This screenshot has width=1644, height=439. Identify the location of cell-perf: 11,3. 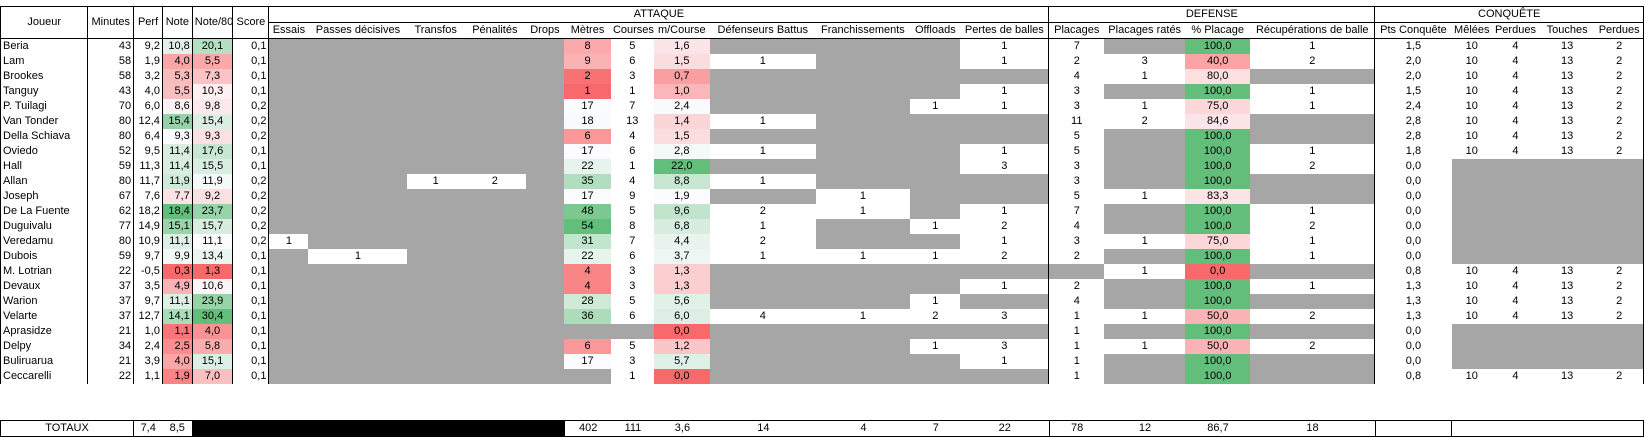
(148, 166).